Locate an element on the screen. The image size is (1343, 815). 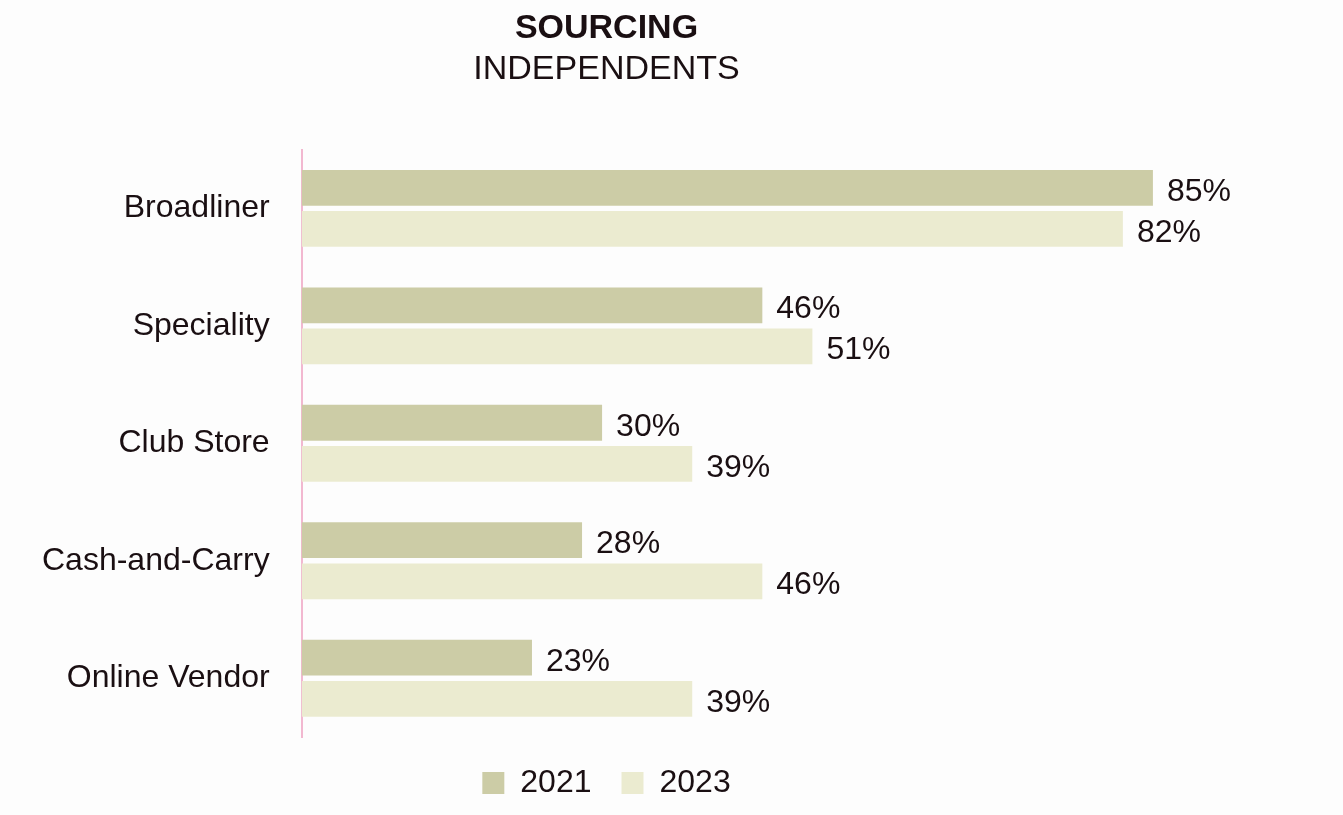
data-label: 85% is located at coordinates (1198, 189).